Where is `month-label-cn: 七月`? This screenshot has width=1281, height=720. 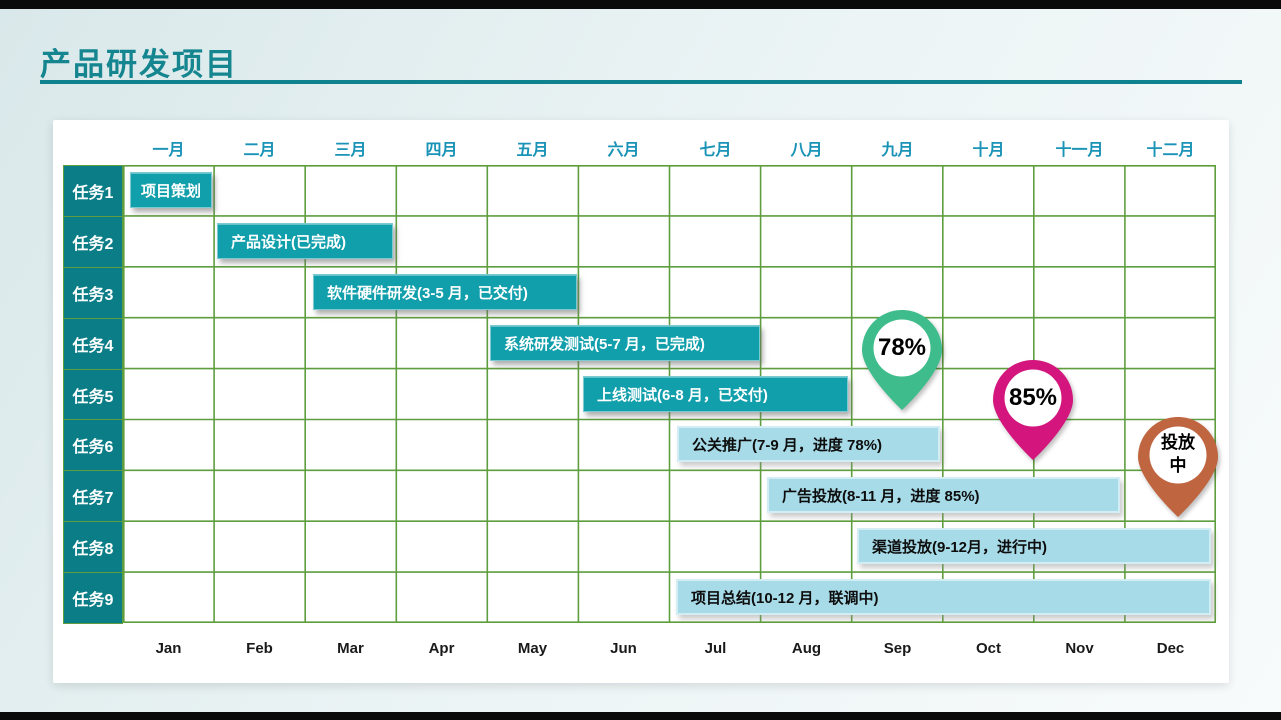 month-label-cn: 七月 is located at coordinates (715, 150).